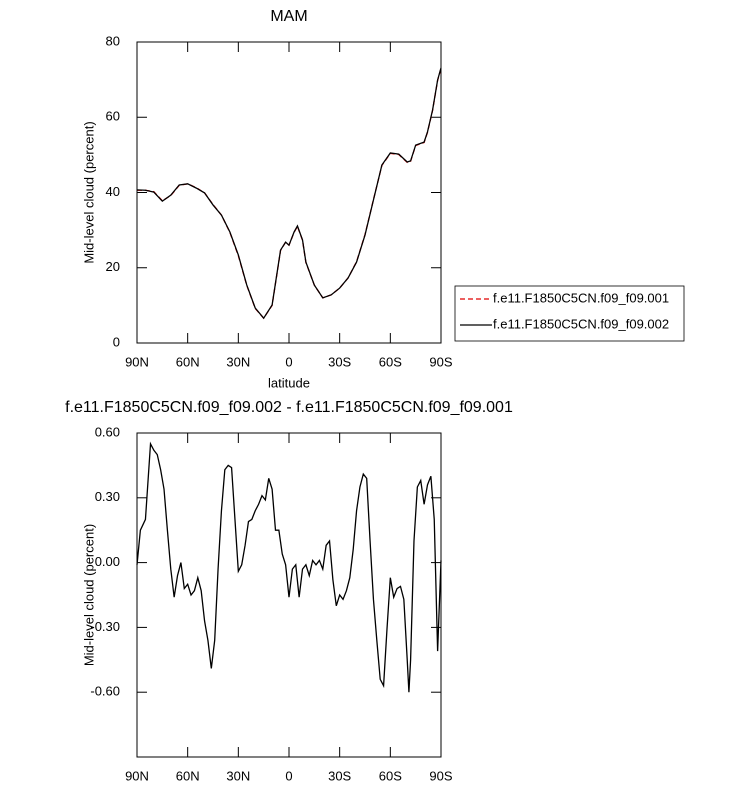 This screenshot has width=733, height=790. What do you see at coordinates (113, 40) in the screenshot?
I see `y-tick-label: 80` at bounding box center [113, 40].